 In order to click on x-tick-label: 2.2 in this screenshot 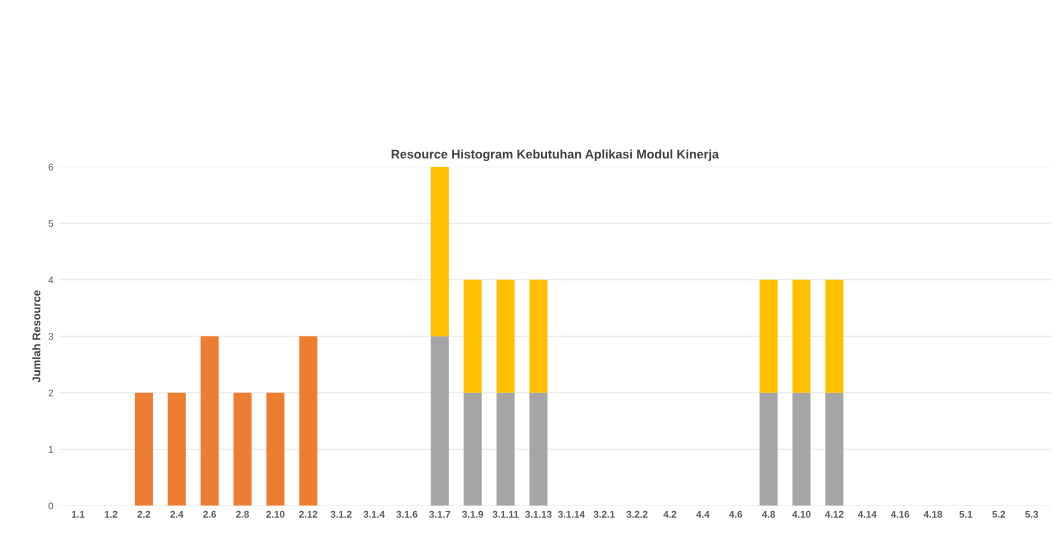, I will do `click(144, 514)`.